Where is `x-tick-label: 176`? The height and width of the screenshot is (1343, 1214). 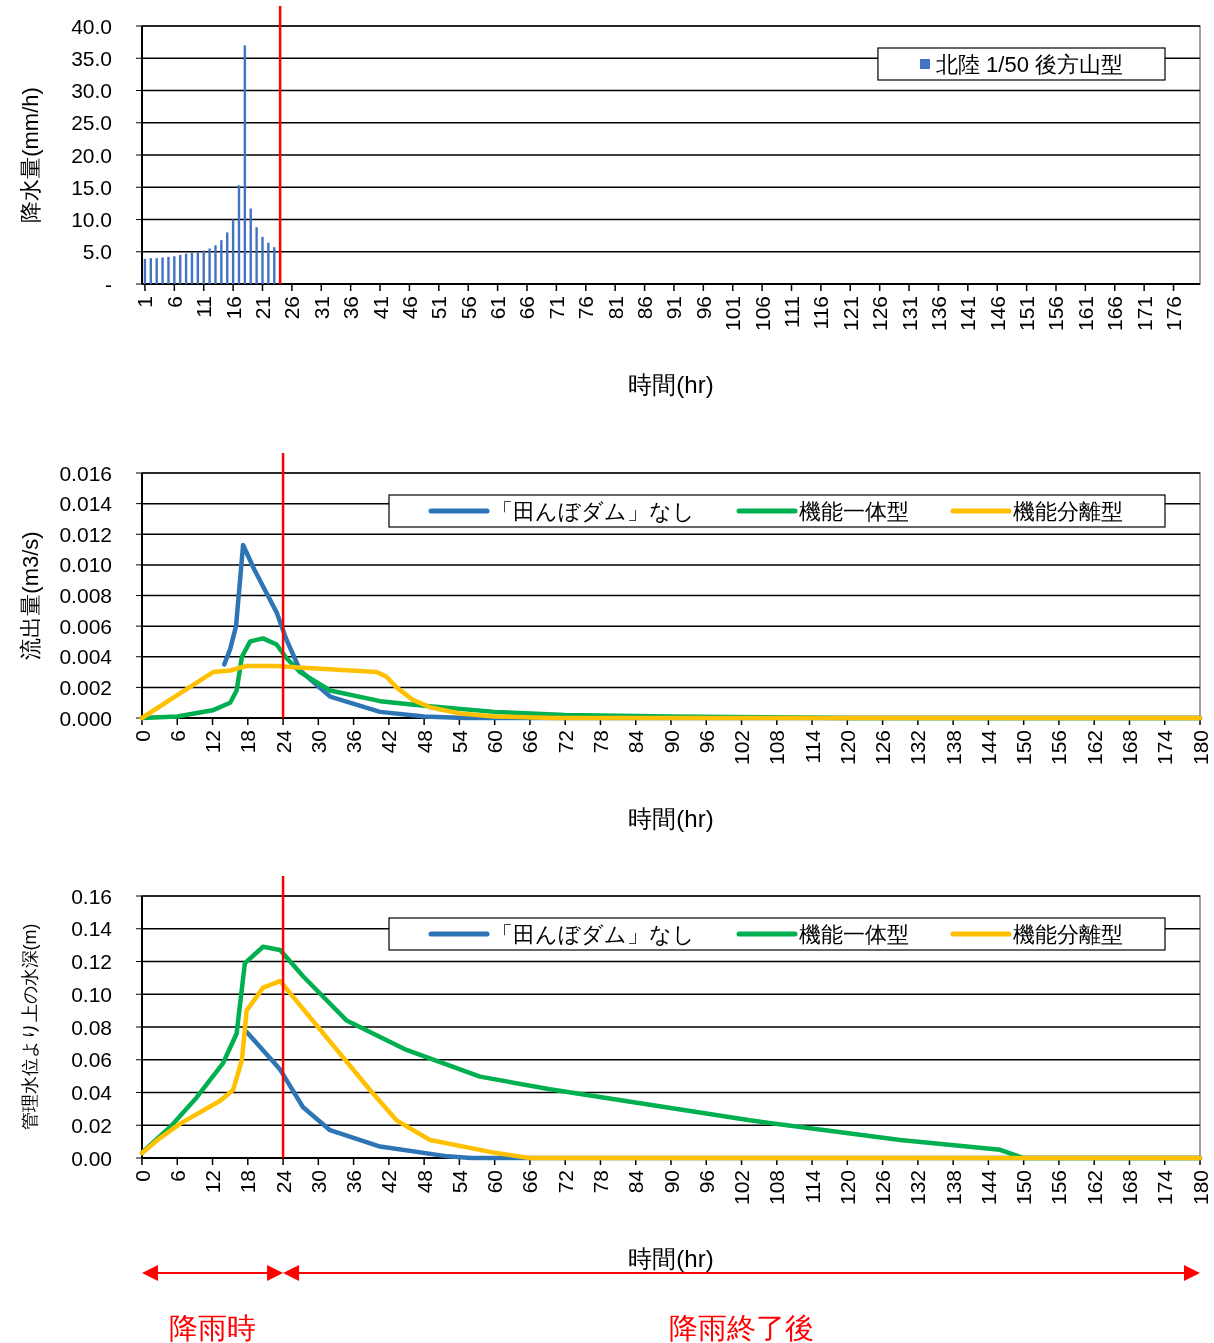
x-tick-label: 176 is located at coordinates (1174, 314).